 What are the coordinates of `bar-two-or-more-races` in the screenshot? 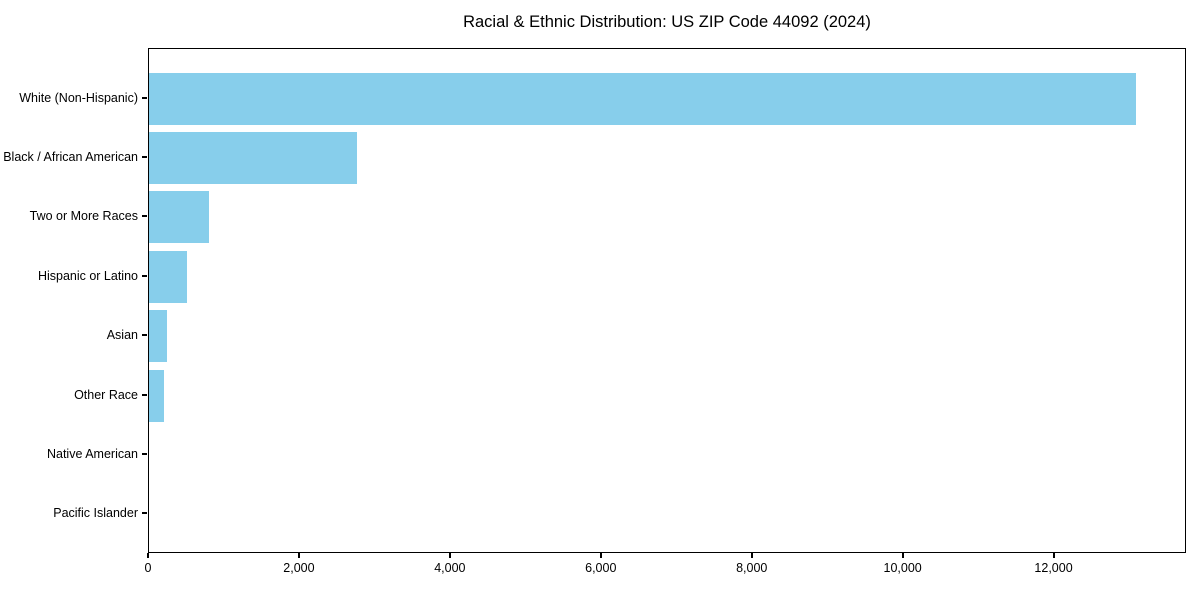 It's located at (179, 217).